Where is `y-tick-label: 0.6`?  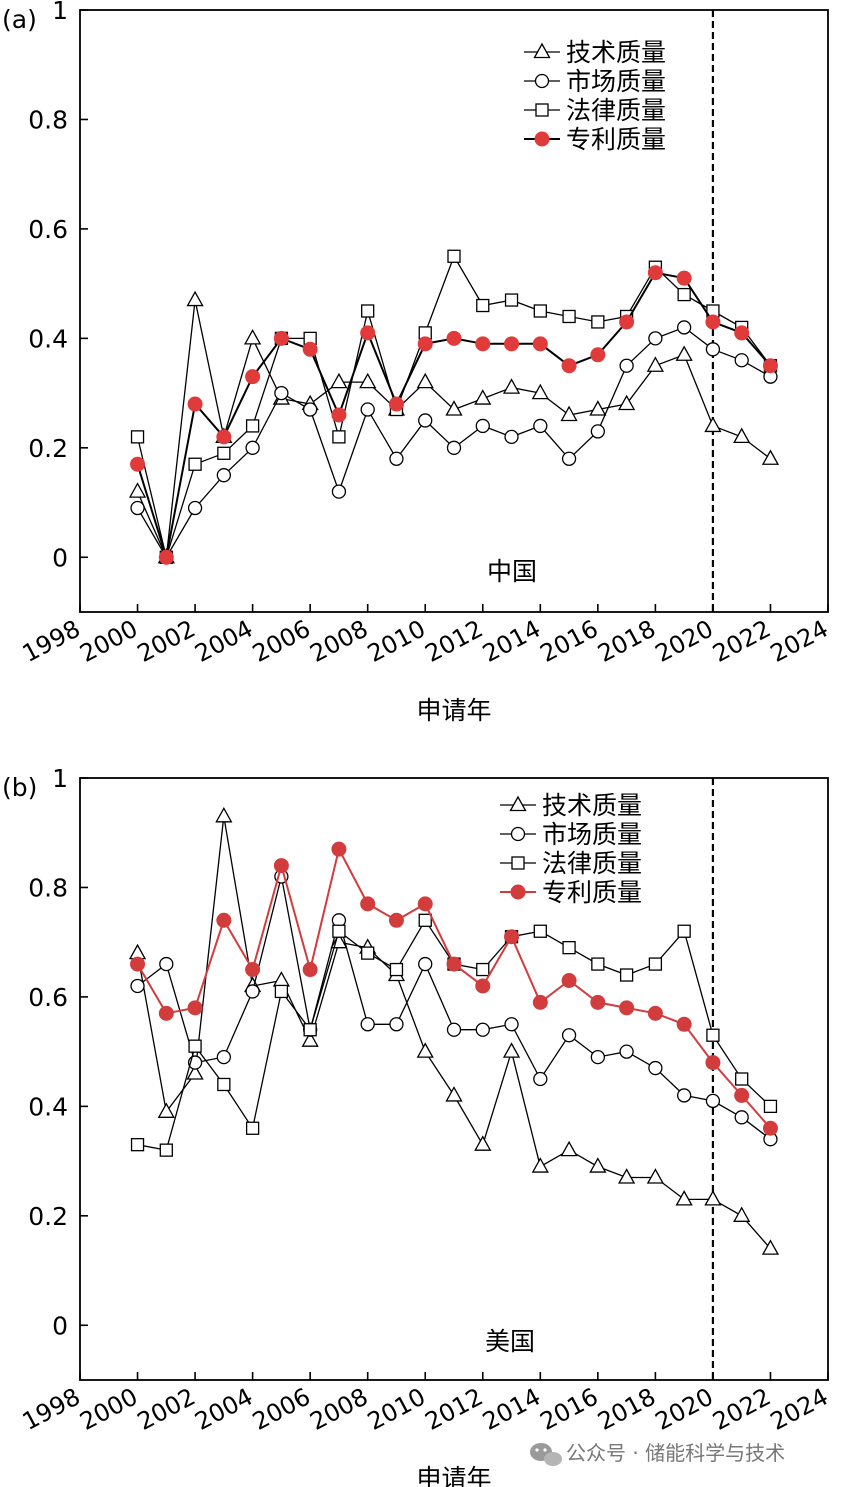
y-tick-label: 0.6 is located at coordinates (48, 229).